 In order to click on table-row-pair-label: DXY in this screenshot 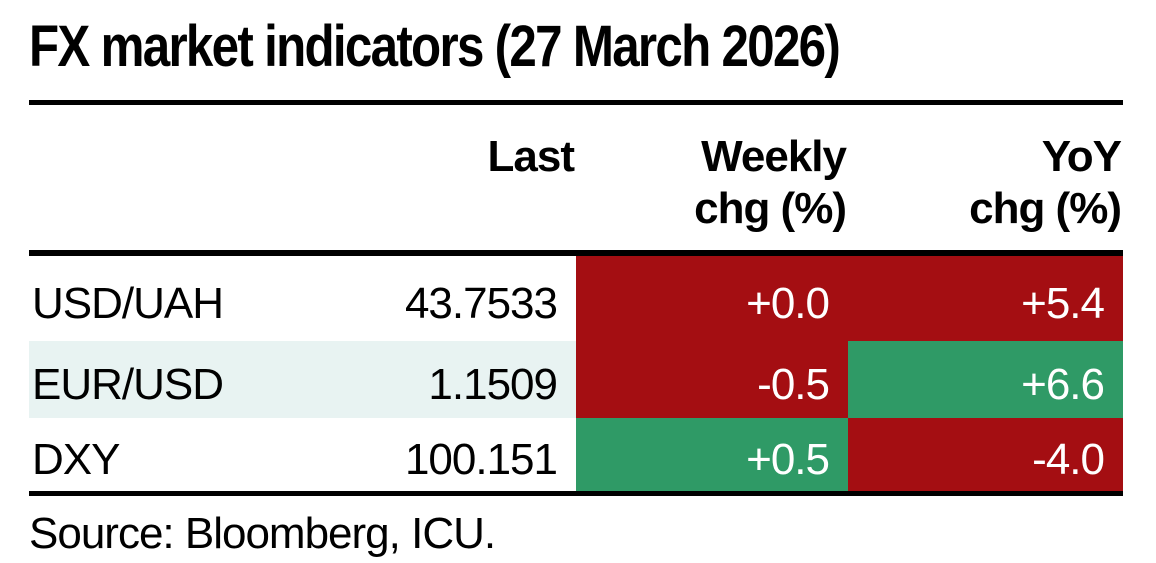, I will do `click(76, 459)`.